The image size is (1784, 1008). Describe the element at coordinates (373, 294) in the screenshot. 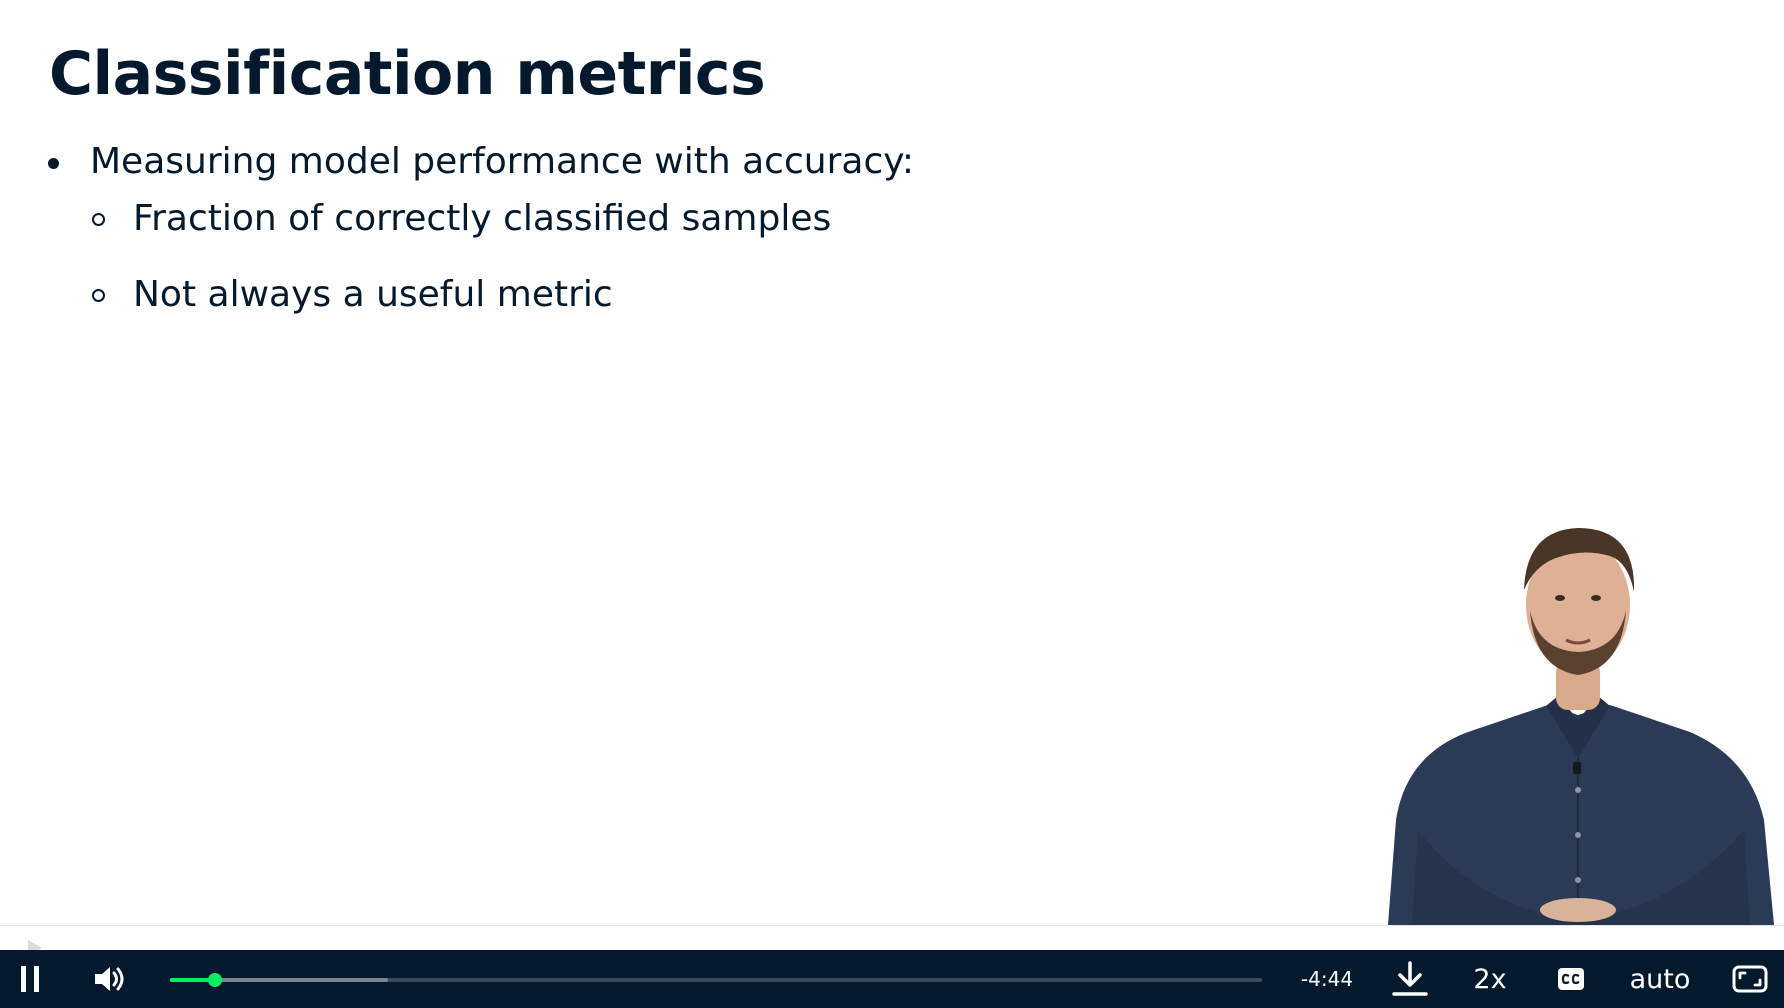

I see `sub-bullet-text: Not always a useful metric` at that location.